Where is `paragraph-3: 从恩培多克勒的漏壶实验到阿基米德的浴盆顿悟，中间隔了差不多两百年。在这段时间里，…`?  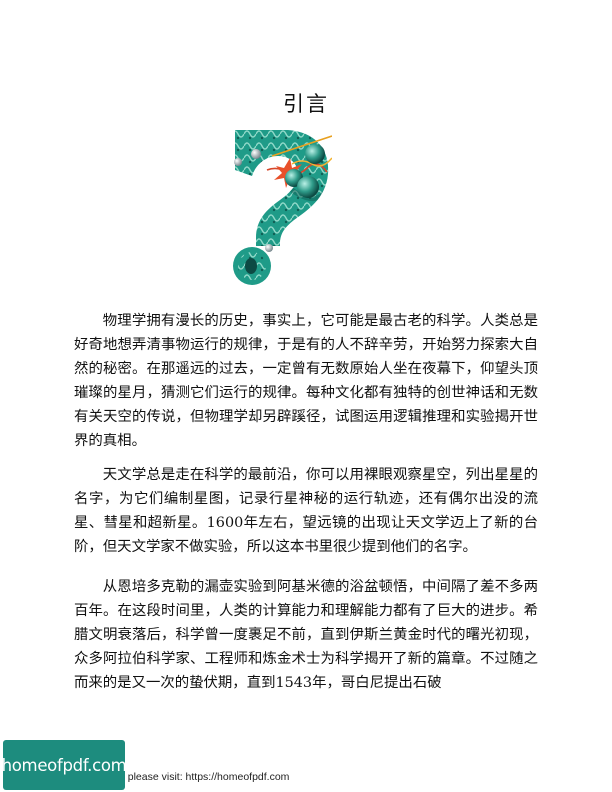
paragraph-3: 从恩培多克勒的漏壶实验到阿基米德的浴盆顿悟，中间隔了差不多两百年。在这段时间里，… is located at coordinates (306, 635).